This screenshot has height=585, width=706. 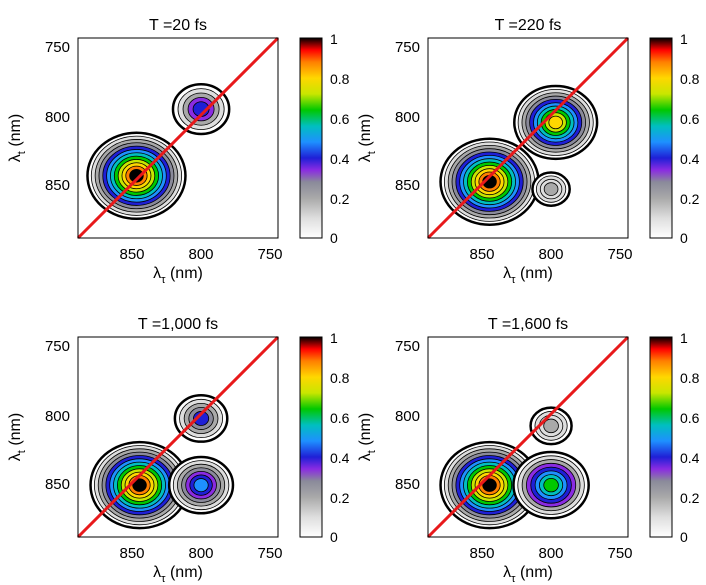 What do you see at coordinates (178, 324) in the screenshot?
I see `panel-title: T =1,000 fs` at bounding box center [178, 324].